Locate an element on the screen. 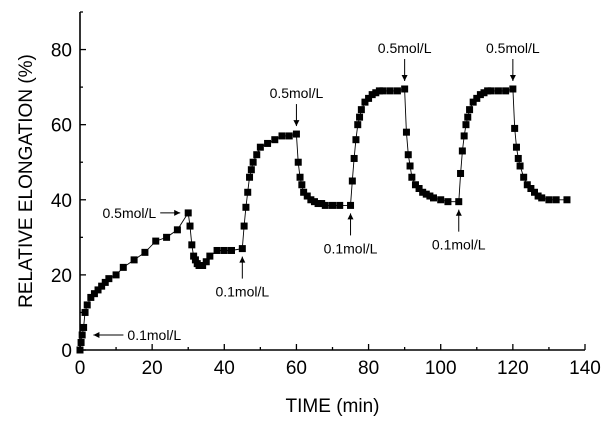 Image resolution: width=608 pixels, height=424 pixels. y-tick-label: 20 is located at coordinates (61, 276).